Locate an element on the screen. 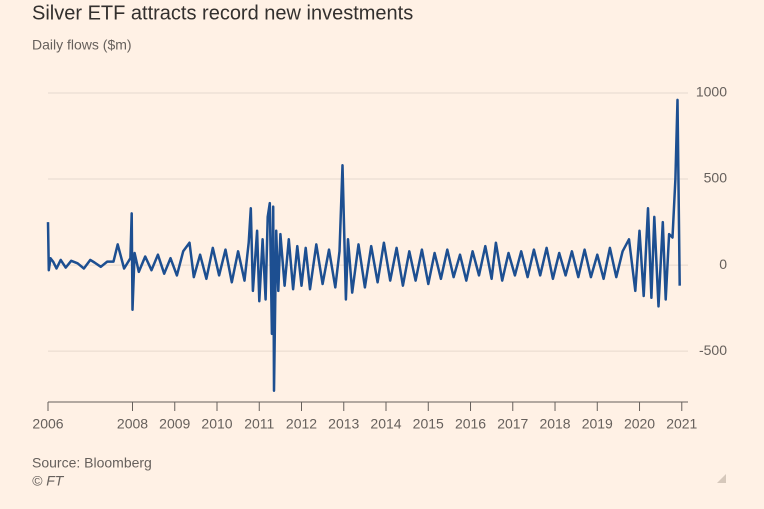 The height and width of the screenshot is (509, 764). y-tick-label: 500 is located at coordinates (716, 178).